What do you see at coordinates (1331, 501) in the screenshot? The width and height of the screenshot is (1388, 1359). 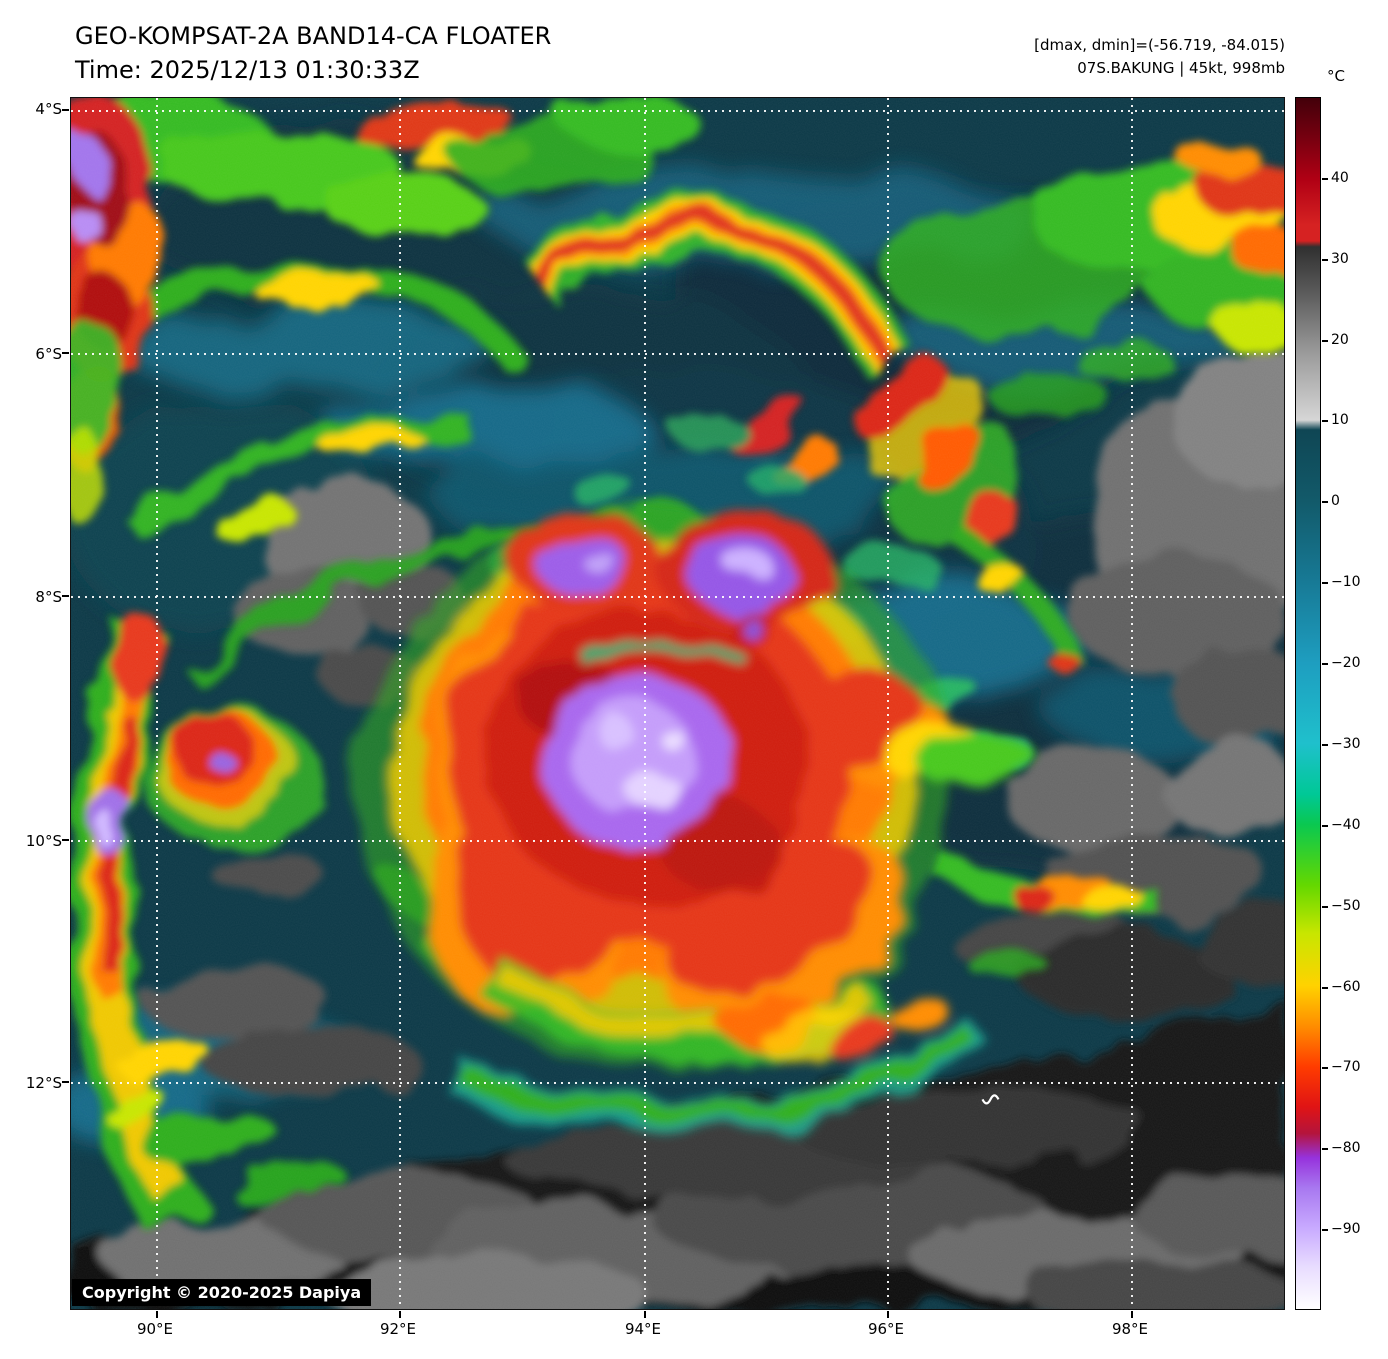 I see `colorbar-tick-label: 0` at bounding box center [1331, 501].